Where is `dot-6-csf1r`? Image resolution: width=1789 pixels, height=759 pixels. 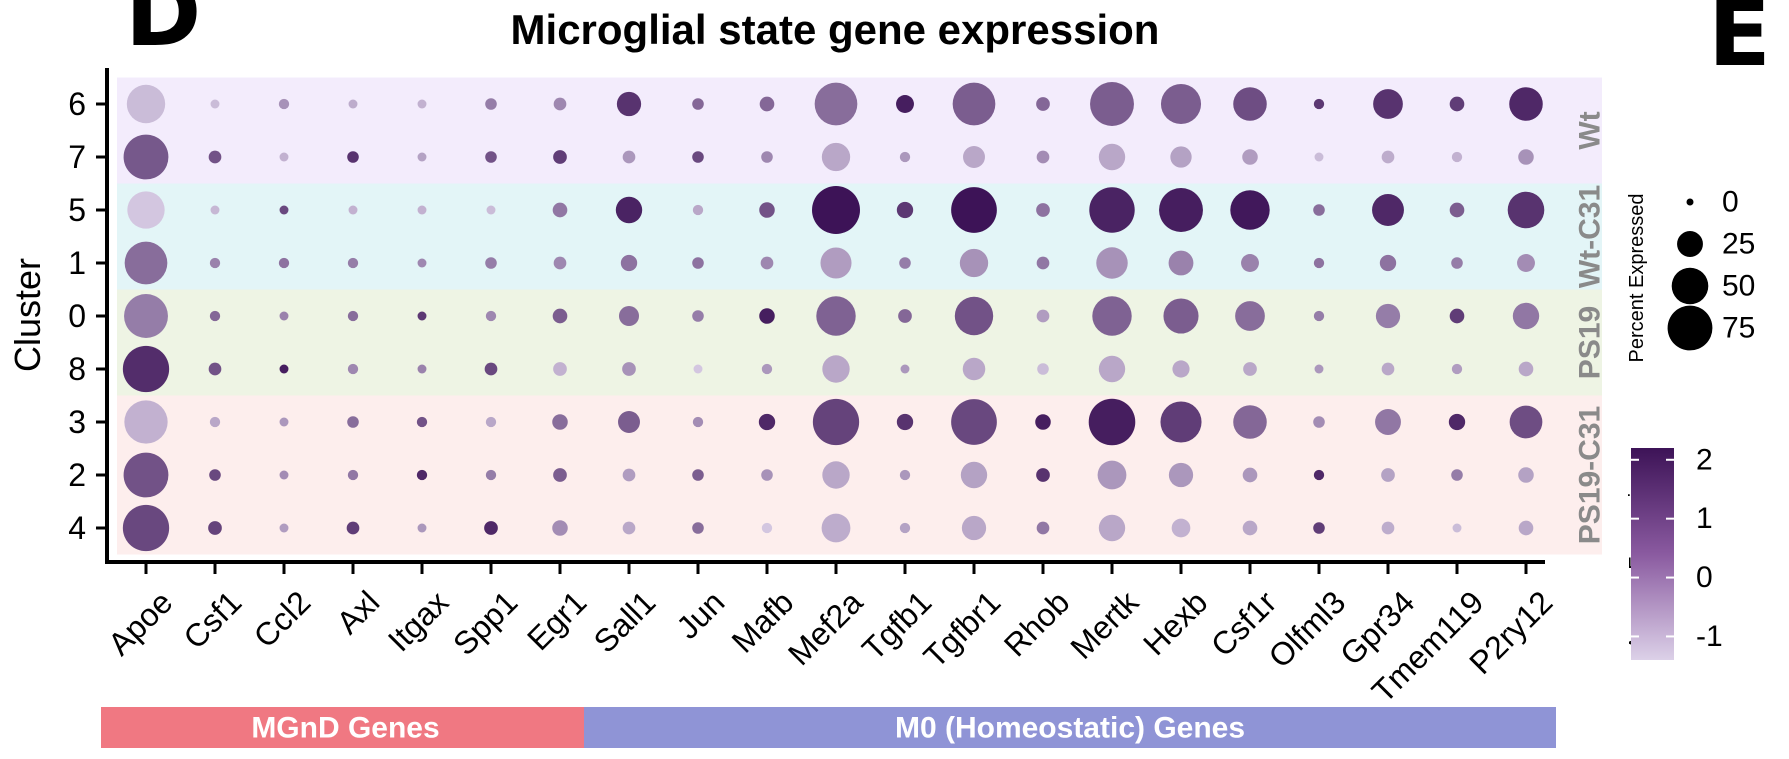 dot-6-csf1r is located at coordinates (1250, 104).